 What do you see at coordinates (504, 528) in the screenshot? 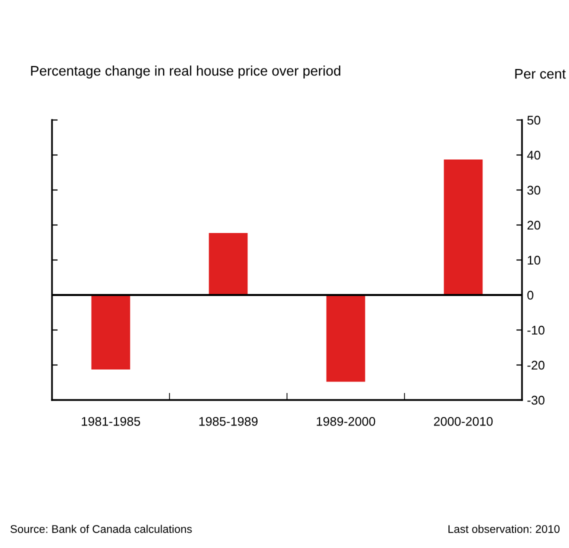
I see `text: Last observation: 2010` at bounding box center [504, 528].